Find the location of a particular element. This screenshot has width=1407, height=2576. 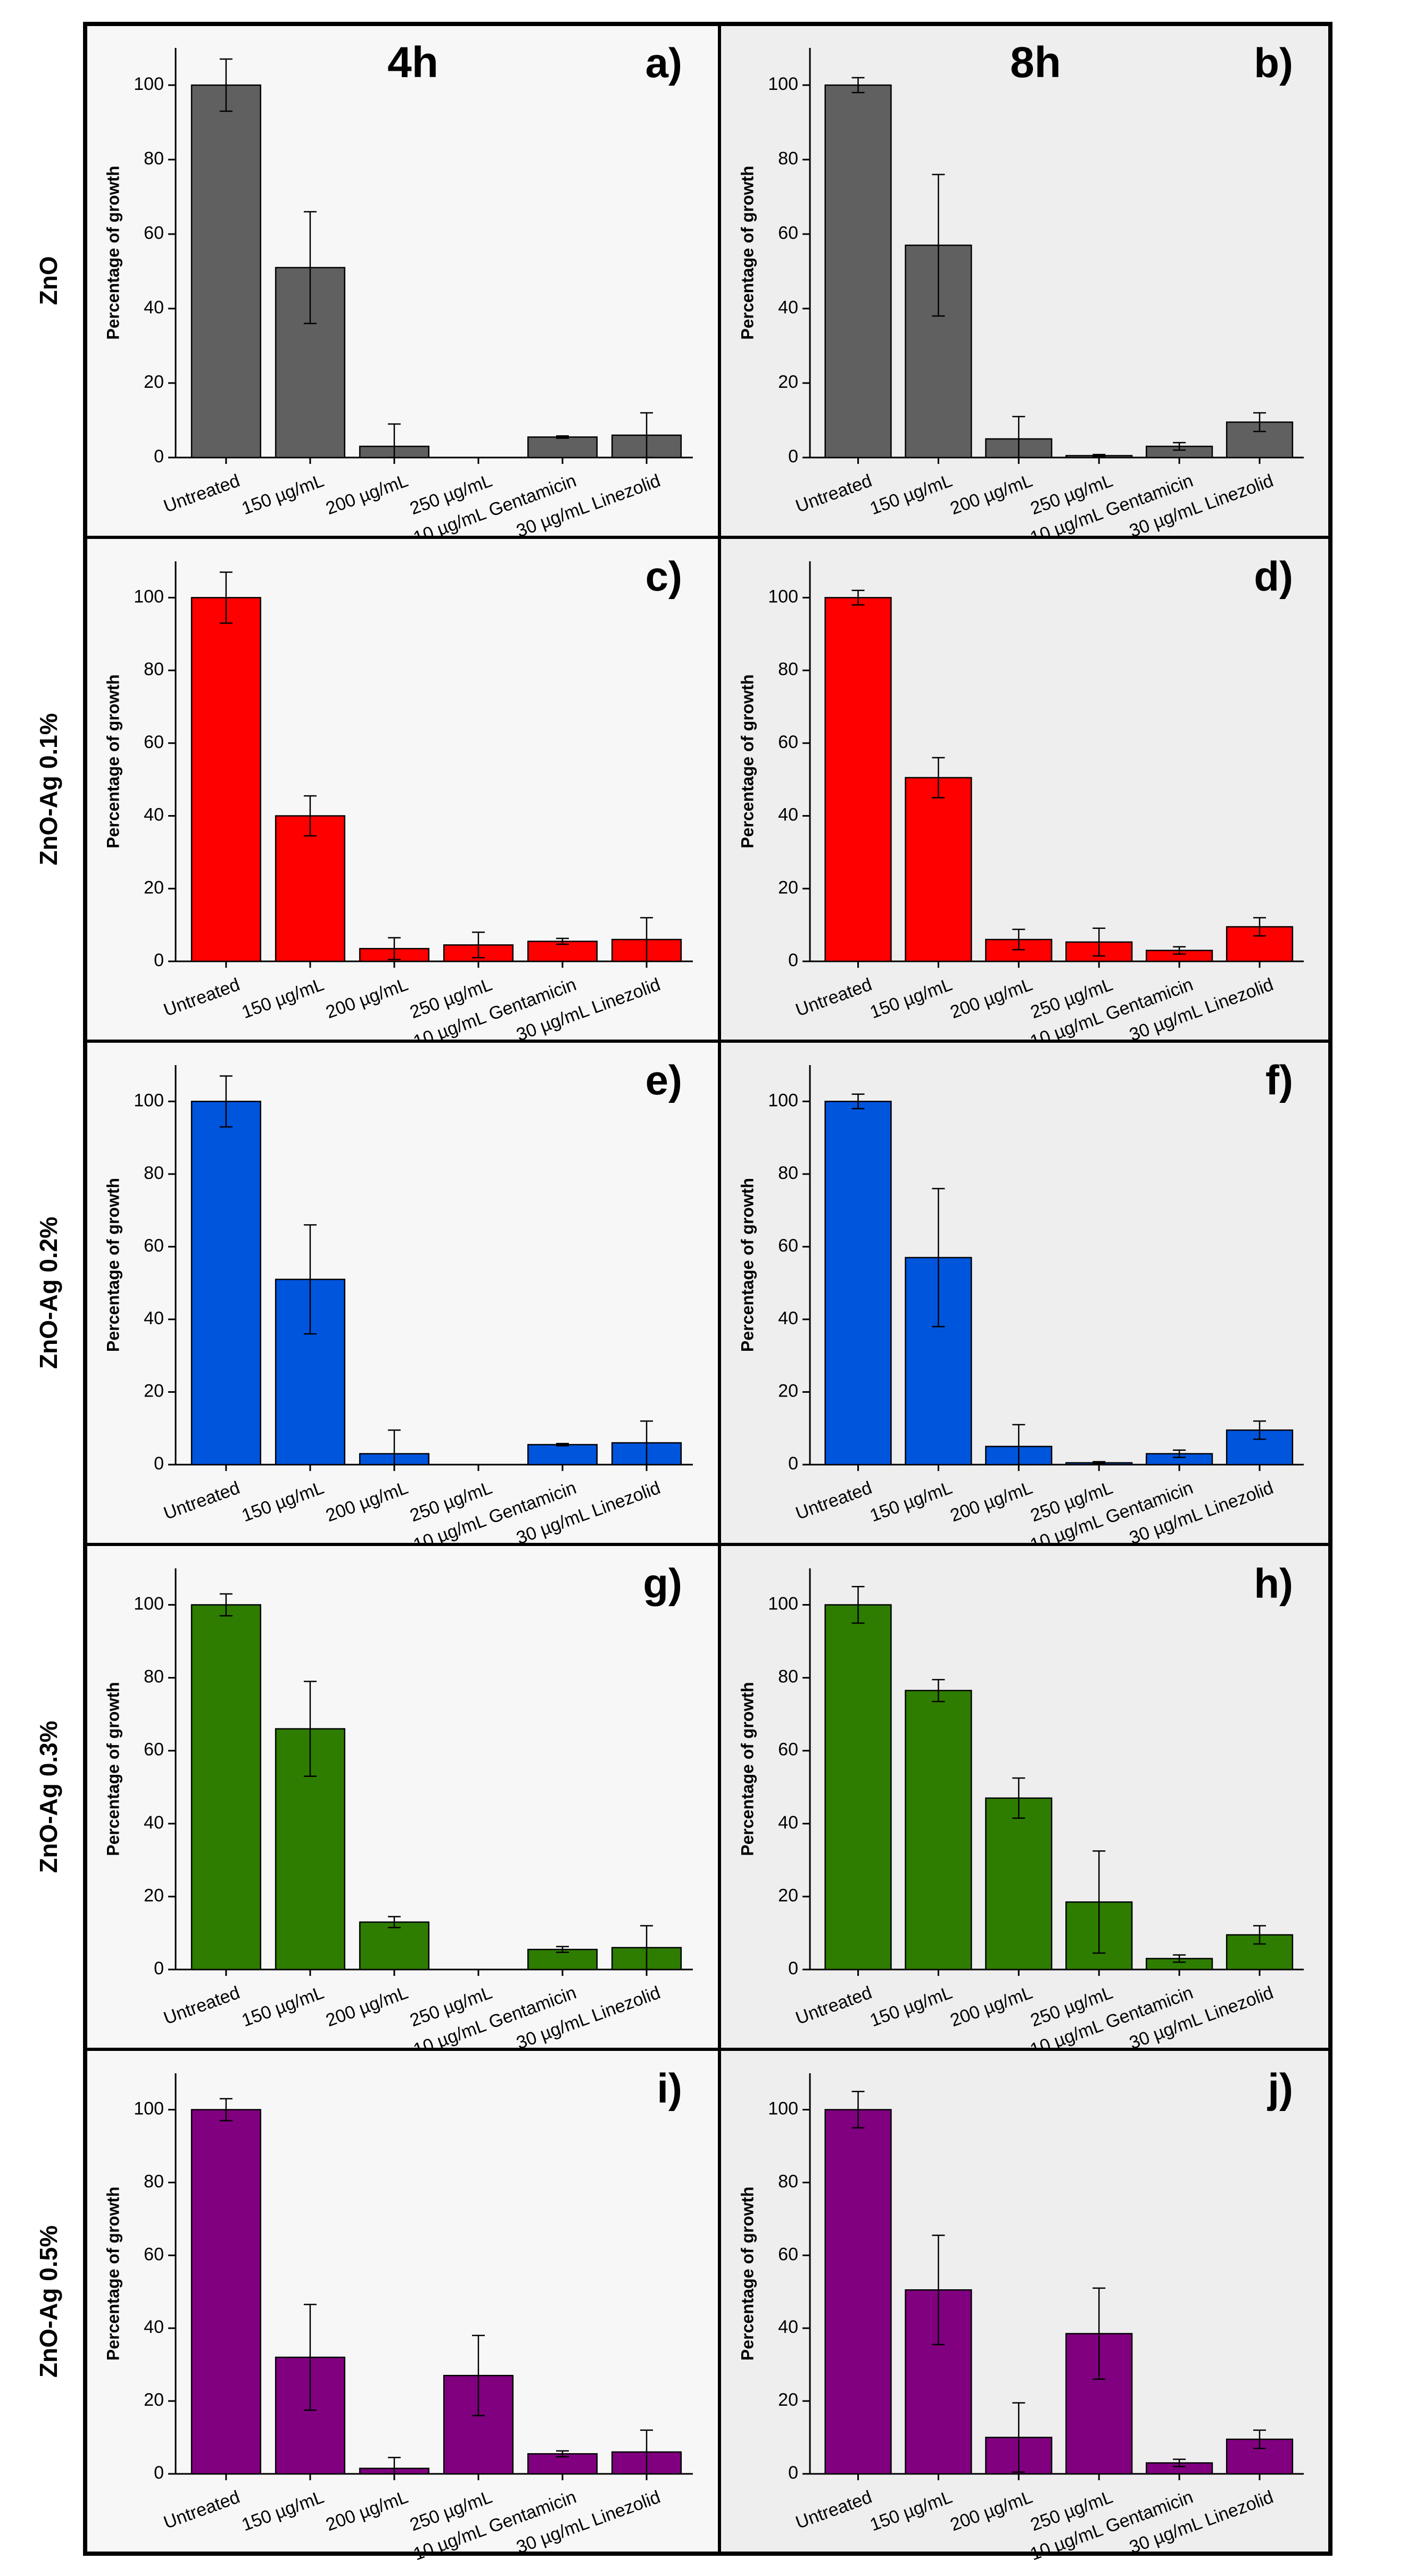

panel-letter: c) is located at coordinates (663, 576).